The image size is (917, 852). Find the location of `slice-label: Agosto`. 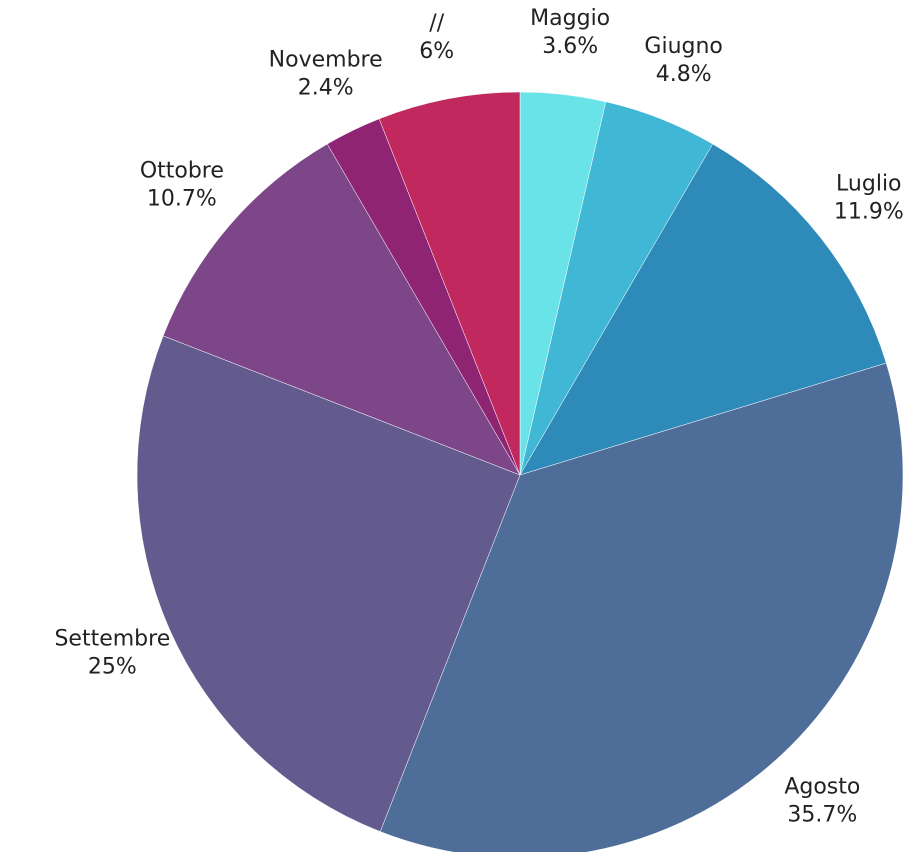

slice-label: Agosto is located at coordinates (822, 787).